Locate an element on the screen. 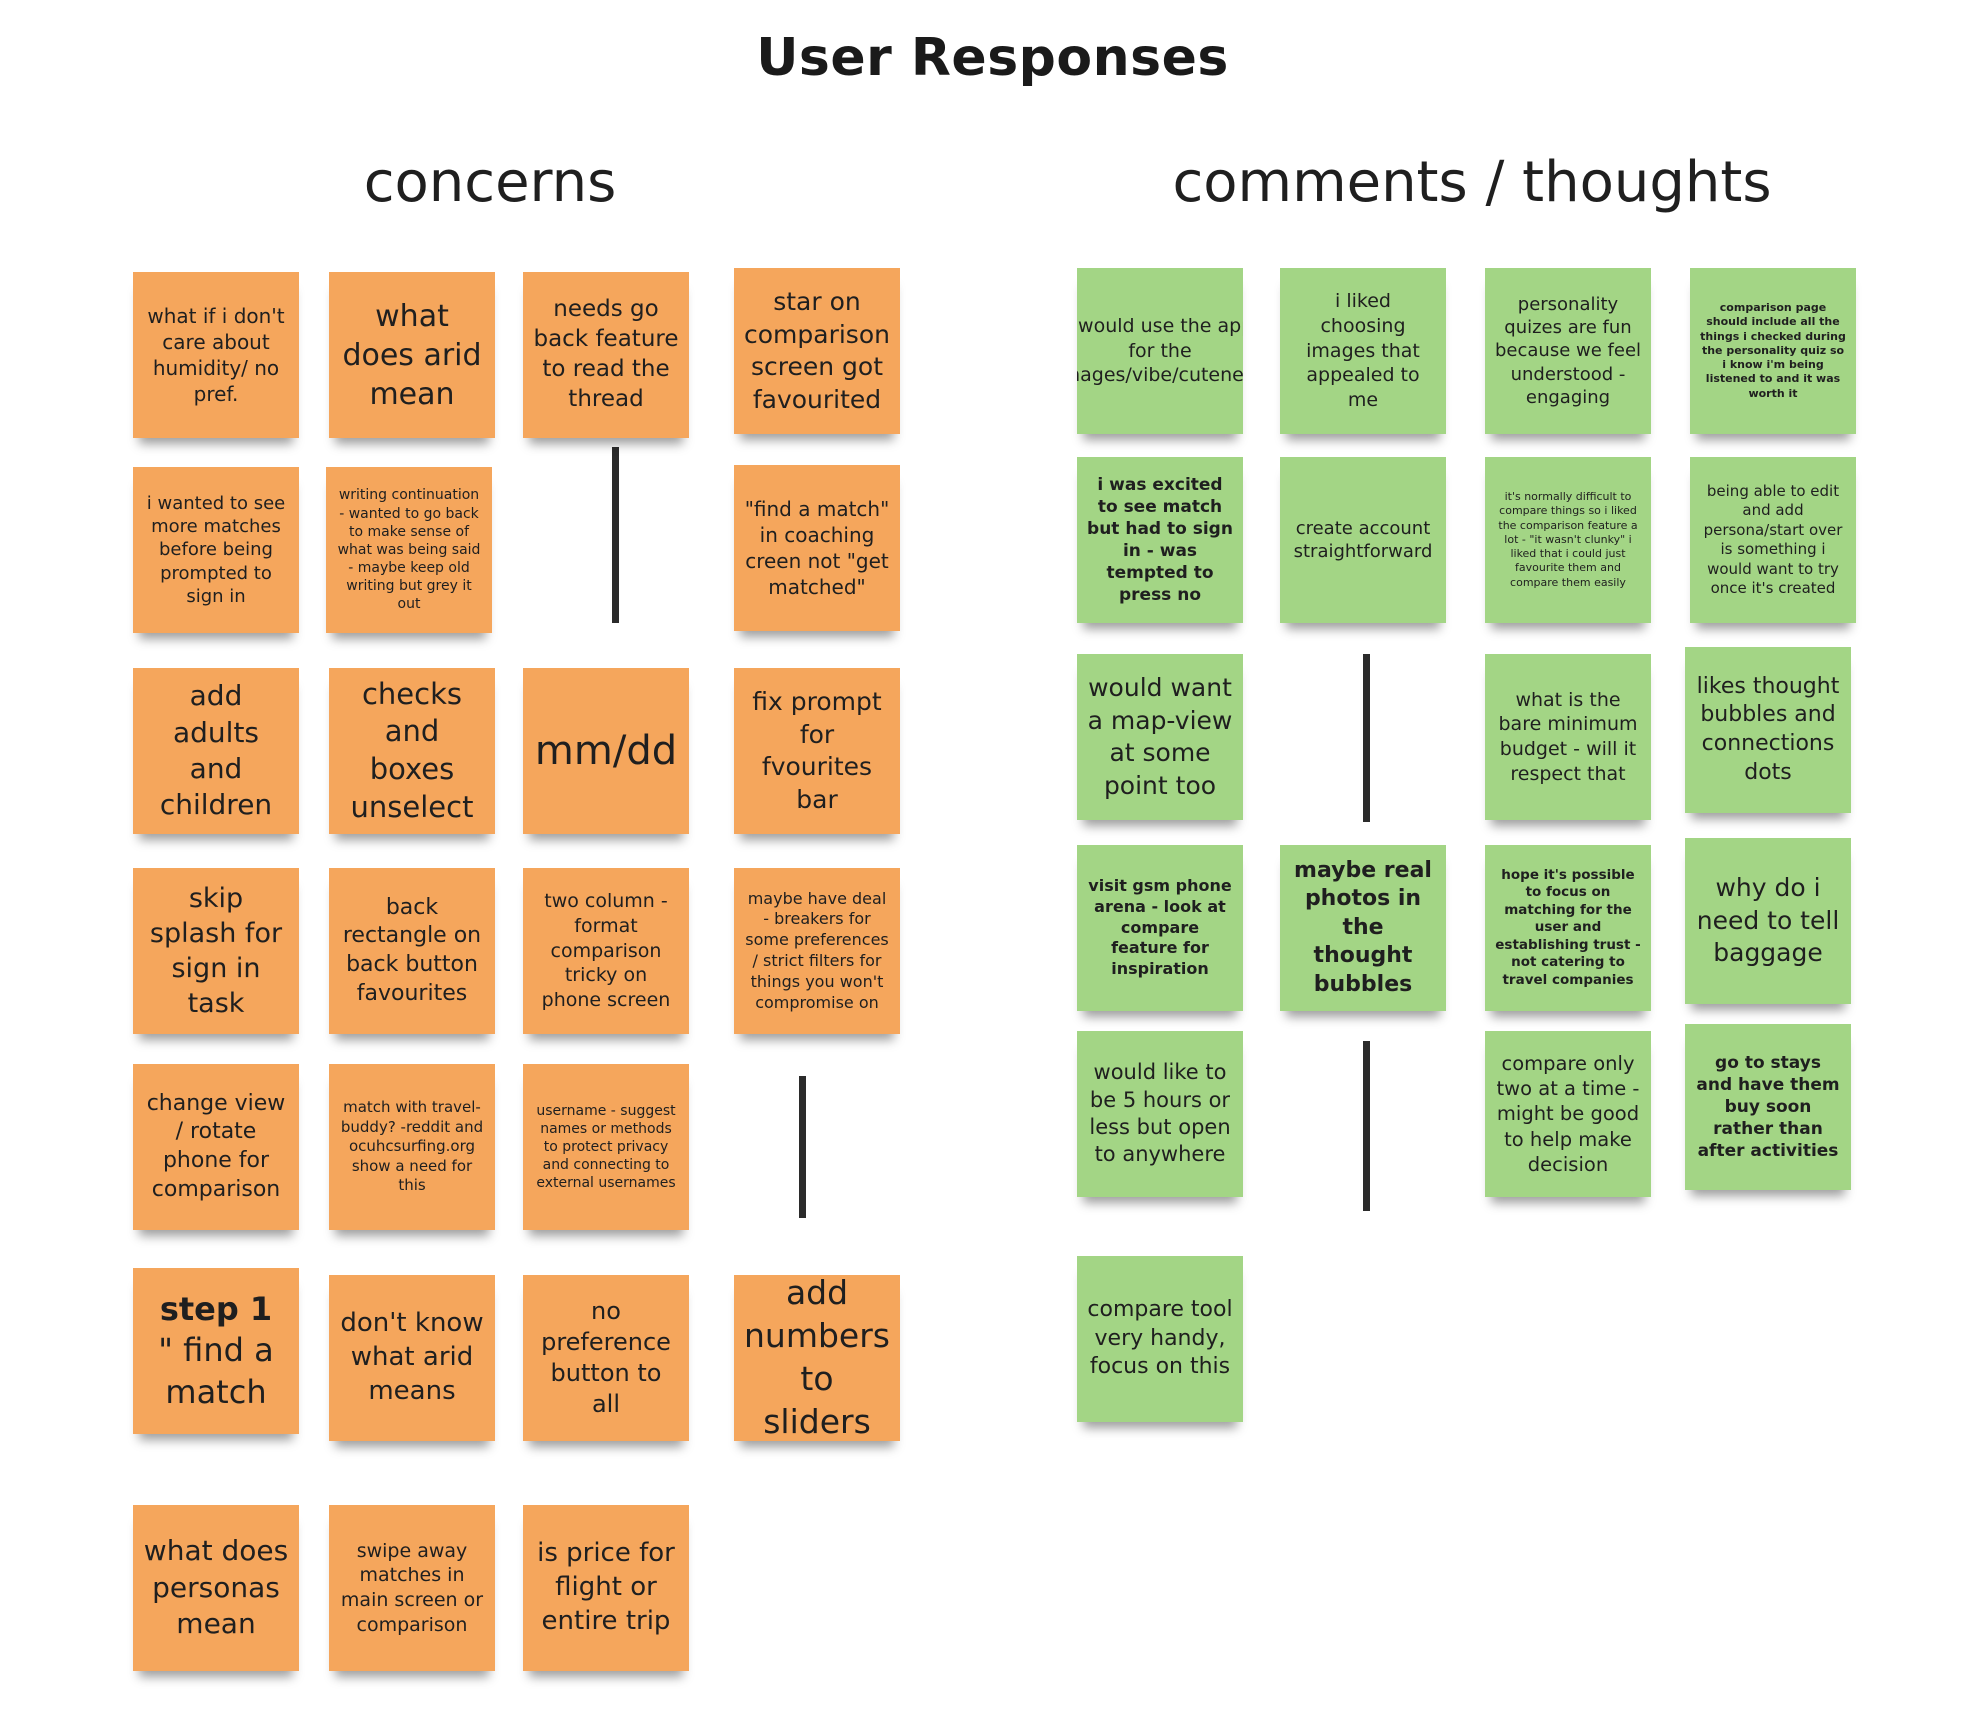 The image size is (1985, 1711). sticky-note-concern: is price for flight or entire trip is located at coordinates (606, 1588).